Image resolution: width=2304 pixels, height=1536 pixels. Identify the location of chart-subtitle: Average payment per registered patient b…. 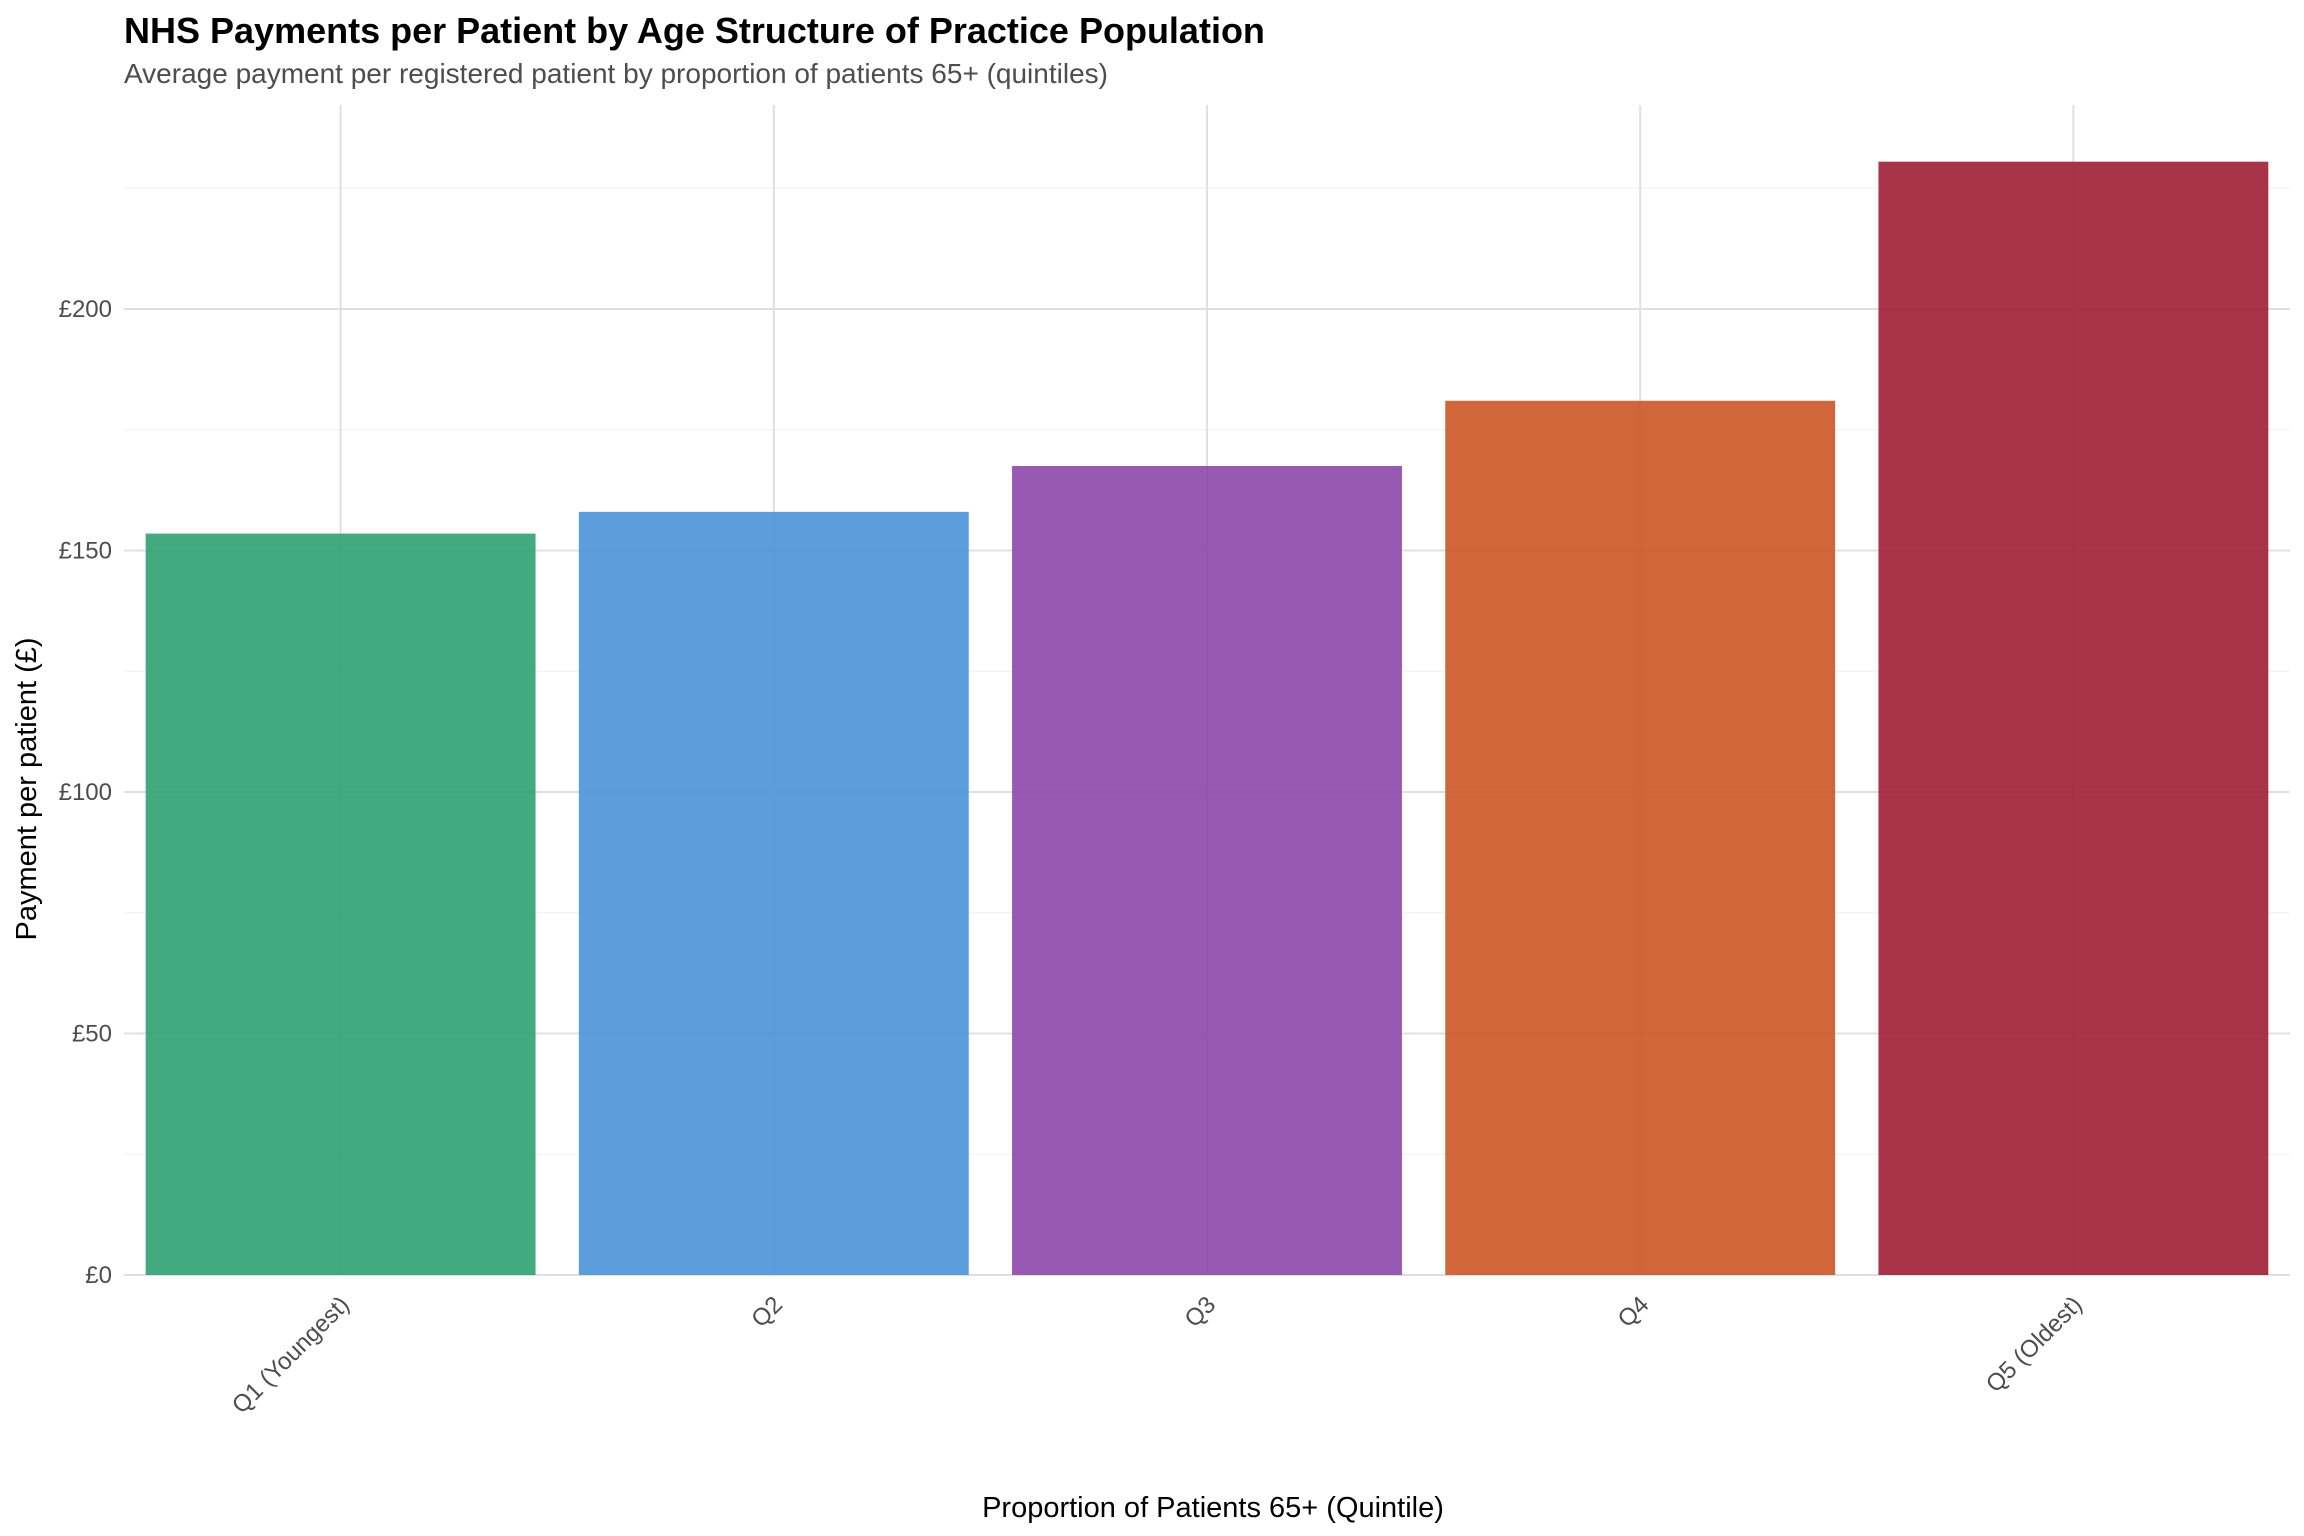
(616, 73).